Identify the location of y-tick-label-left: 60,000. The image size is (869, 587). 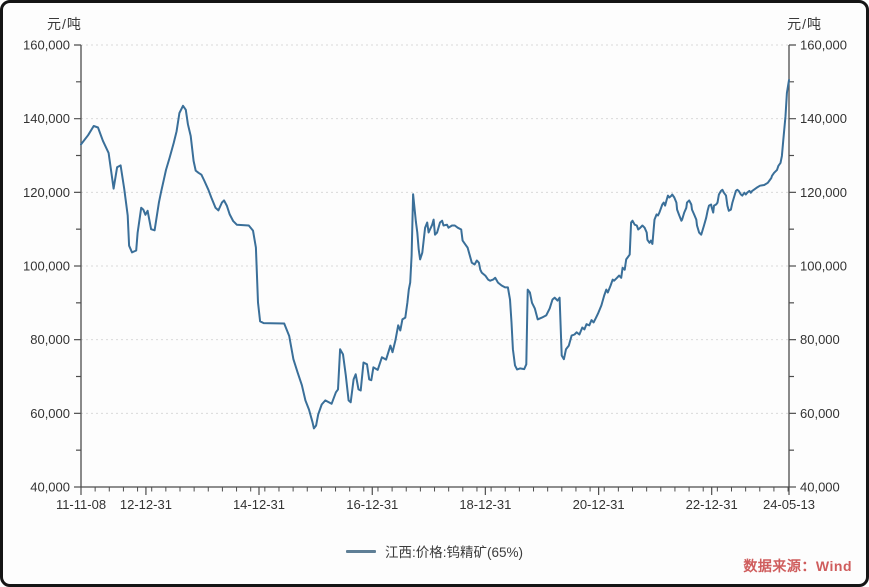
(50, 413).